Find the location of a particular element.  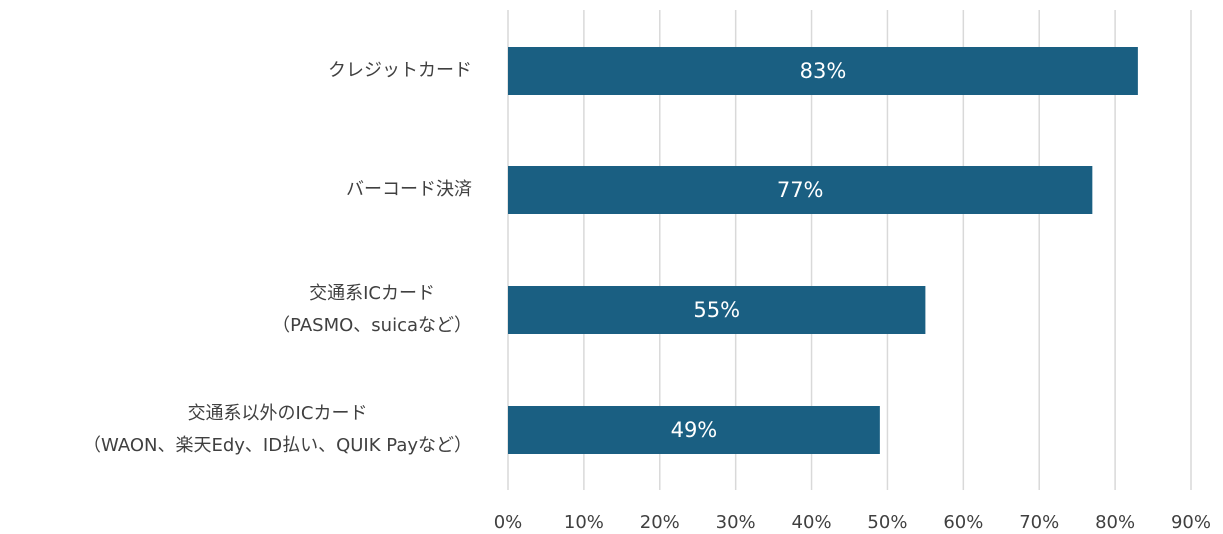

data-label: 55% is located at coordinates (716, 310).